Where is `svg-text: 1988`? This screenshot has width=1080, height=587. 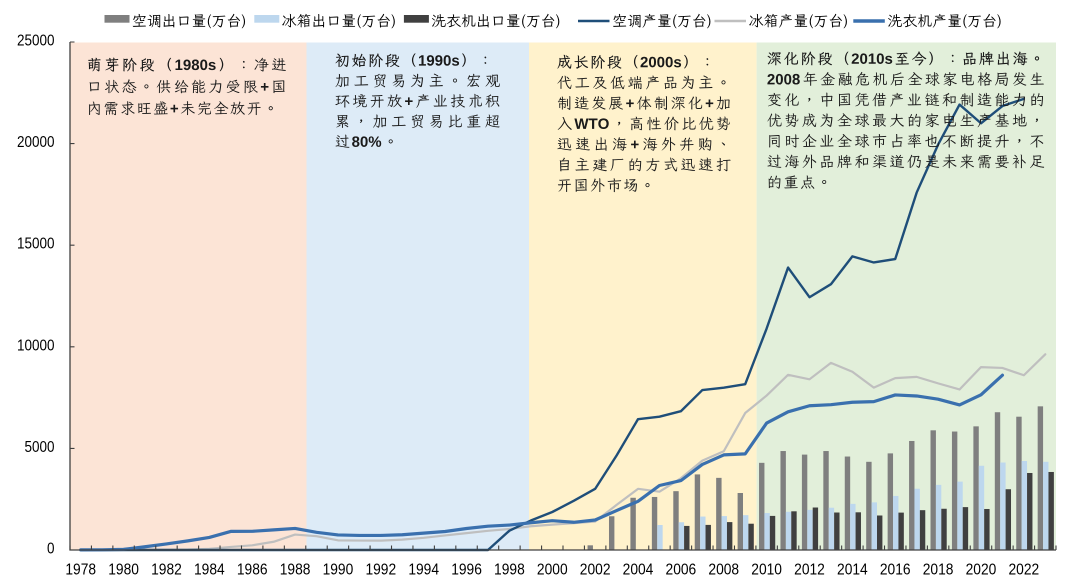
svg-text: 1988 is located at coordinates (295, 570).